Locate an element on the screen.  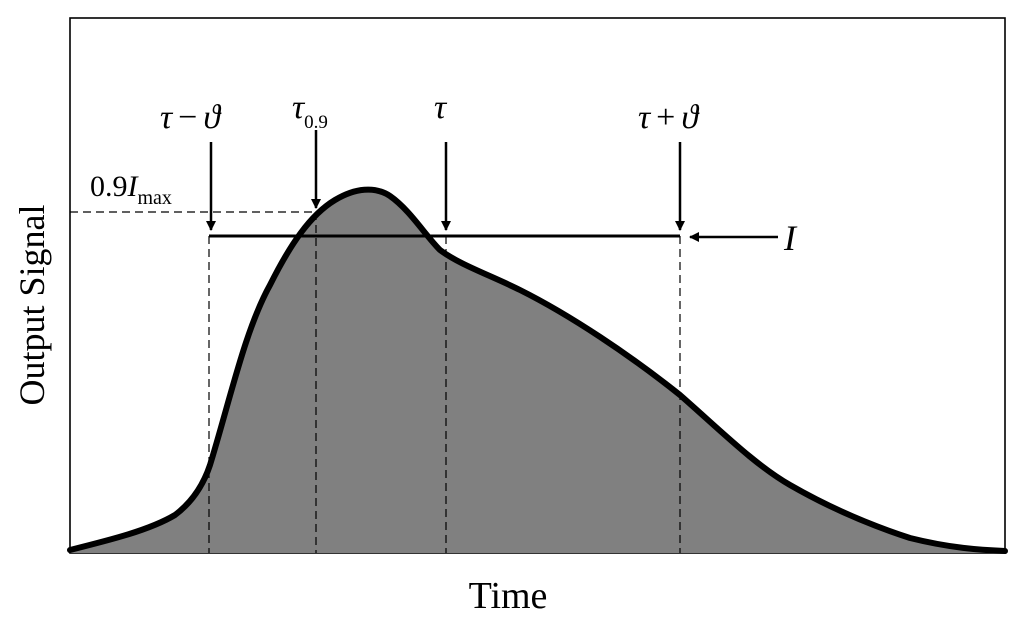
y-axis-label: Output Signal is located at coordinates (32, 304).